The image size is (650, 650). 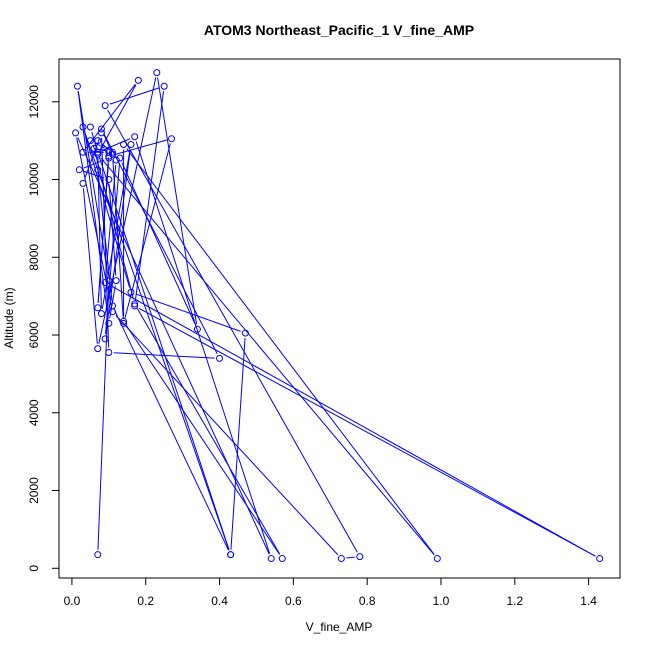 I want to click on x-tick-label: 1.0, so click(x=441, y=601).